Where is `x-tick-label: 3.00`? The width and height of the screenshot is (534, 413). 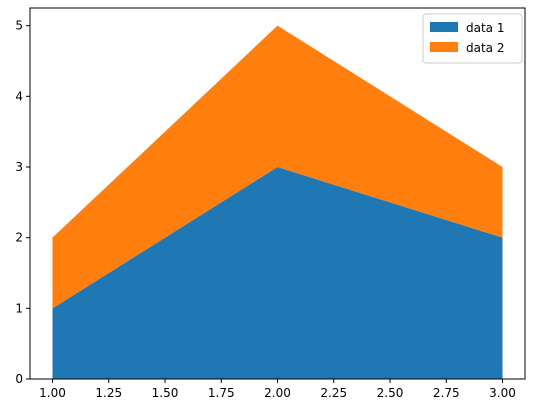
x-tick-label: 3.00 is located at coordinates (502, 393).